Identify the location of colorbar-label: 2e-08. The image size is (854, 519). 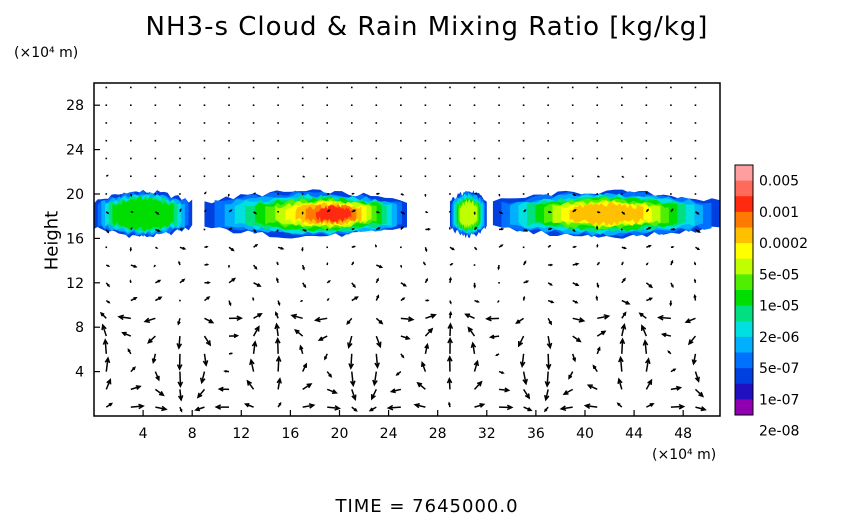
(779, 432).